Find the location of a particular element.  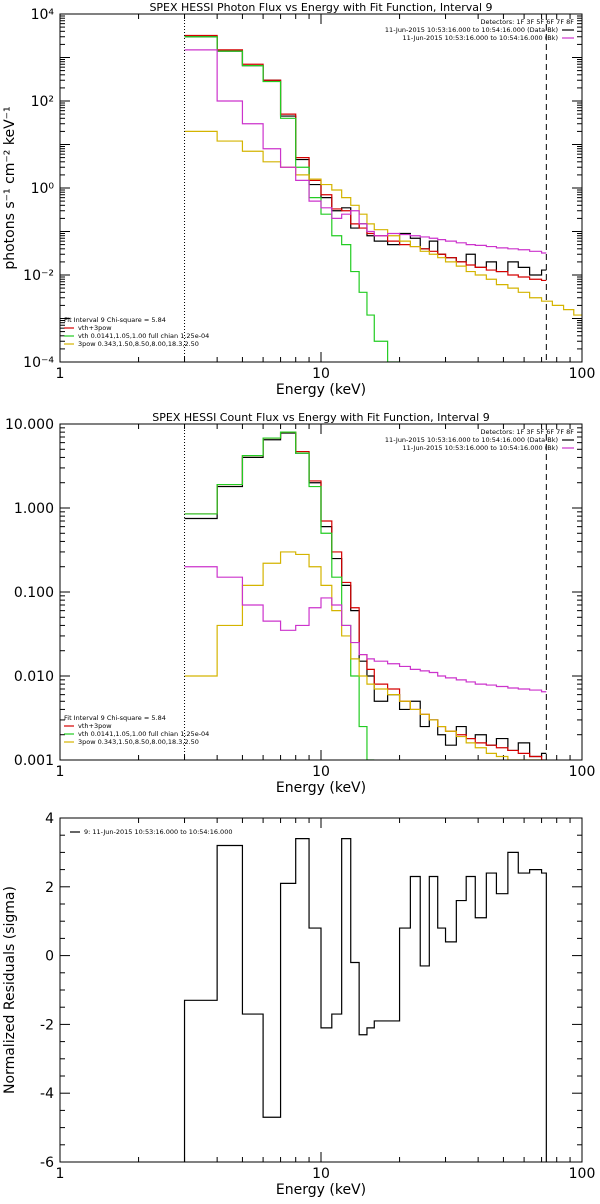

y-tick-label: 0 is located at coordinates (49, 957).